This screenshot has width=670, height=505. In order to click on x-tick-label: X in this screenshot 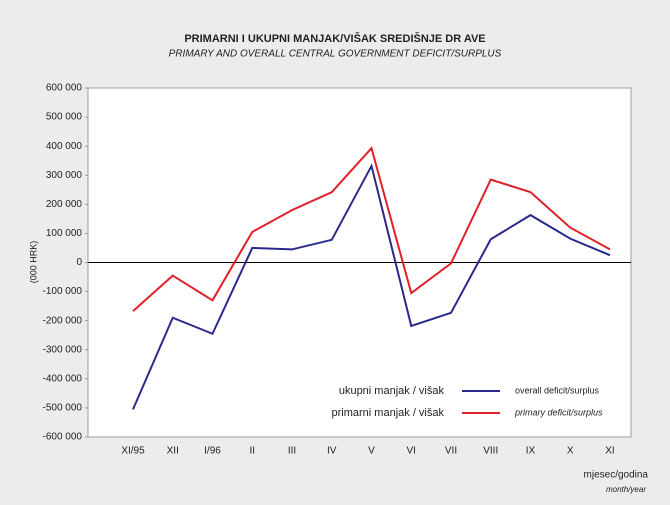, I will do `click(570, 451)`.